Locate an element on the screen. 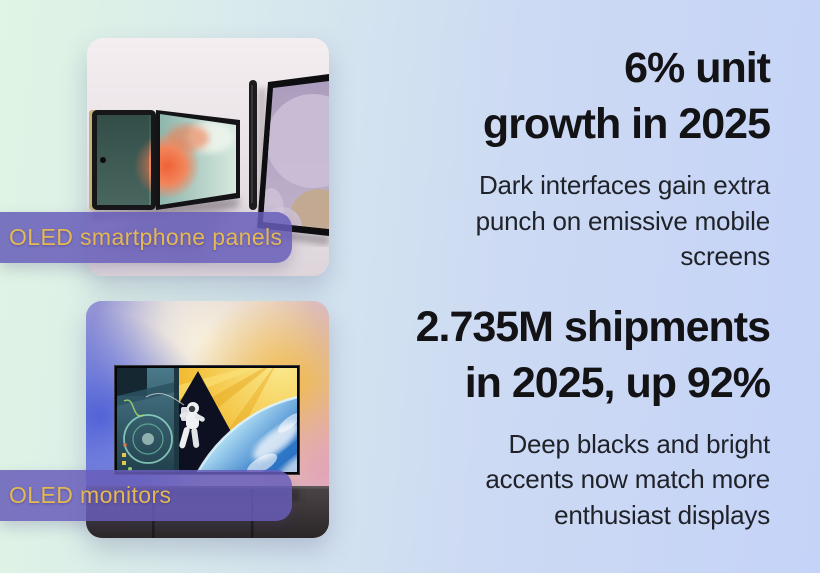 The height and width of the screenshot is (573, 820). stylus-pen is located at coordinates (253, 145).